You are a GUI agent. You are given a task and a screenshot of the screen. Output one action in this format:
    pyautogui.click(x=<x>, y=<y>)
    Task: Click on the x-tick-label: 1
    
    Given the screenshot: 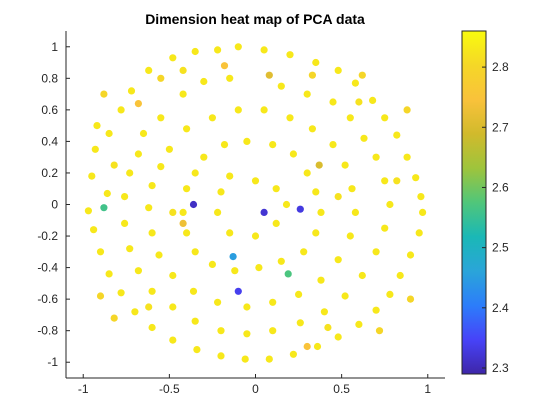 What is the action you would take?
    pyautogui.click(x=427, y=389)
    